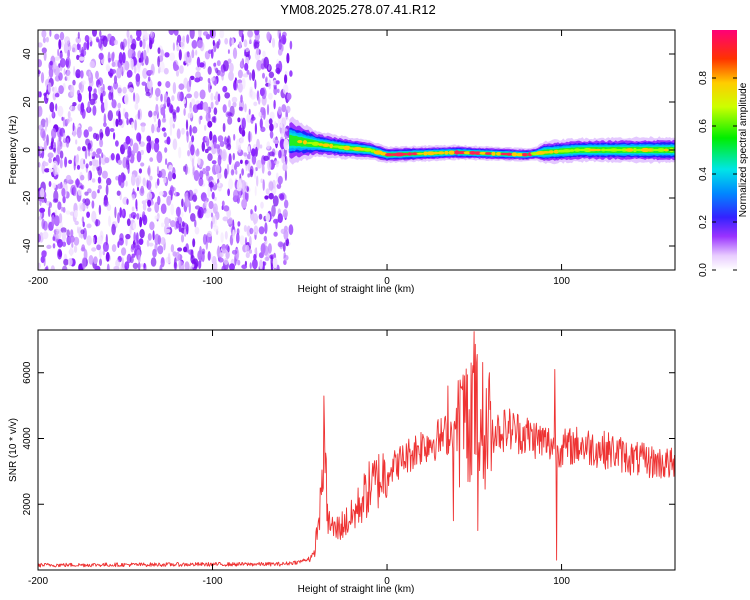 Image resolution: width=750 pixels, height=600 pixels. I want to click on colorbar-tick-label: 0.6, so click(703, 126).